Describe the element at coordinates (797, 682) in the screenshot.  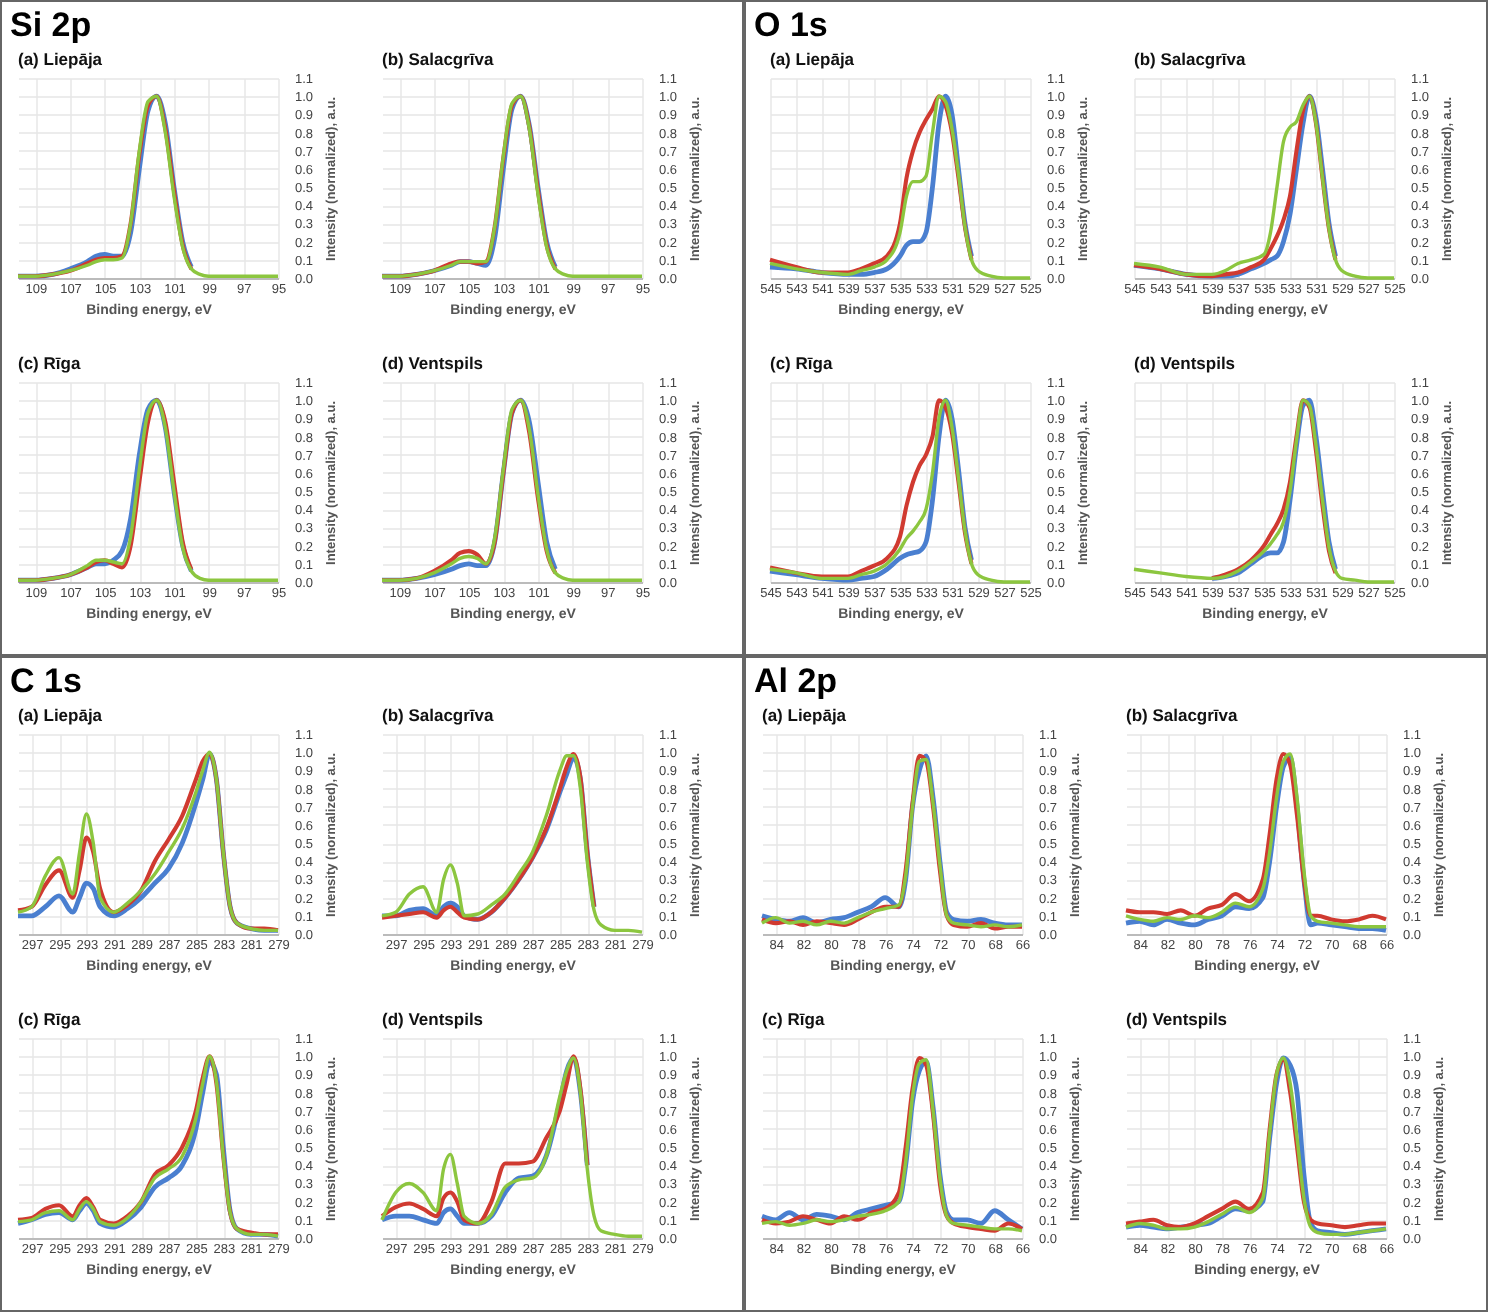
I see `text: Al 2p` at that location.